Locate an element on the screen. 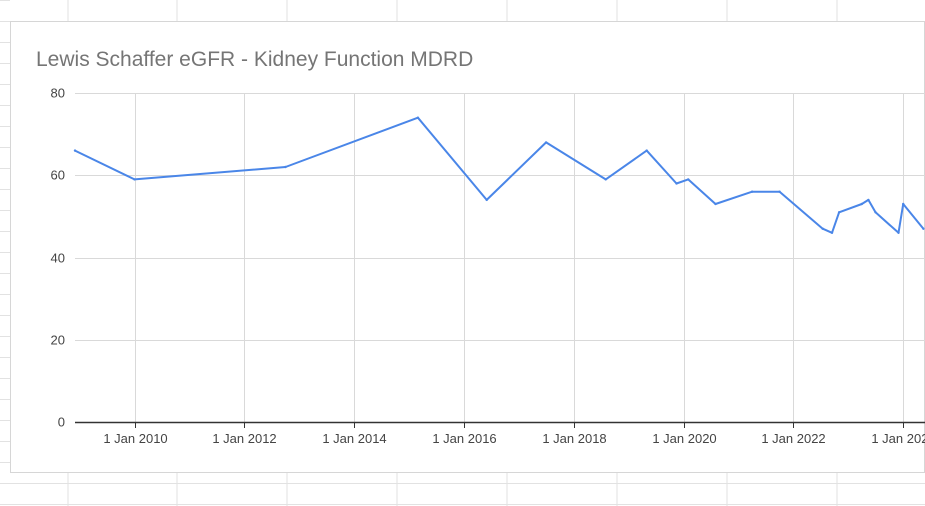 Image resolution: width=925 pixels, height=506 pixels. x-tick-label: 1 Jan 2022 is located at coordinates (793, 438).